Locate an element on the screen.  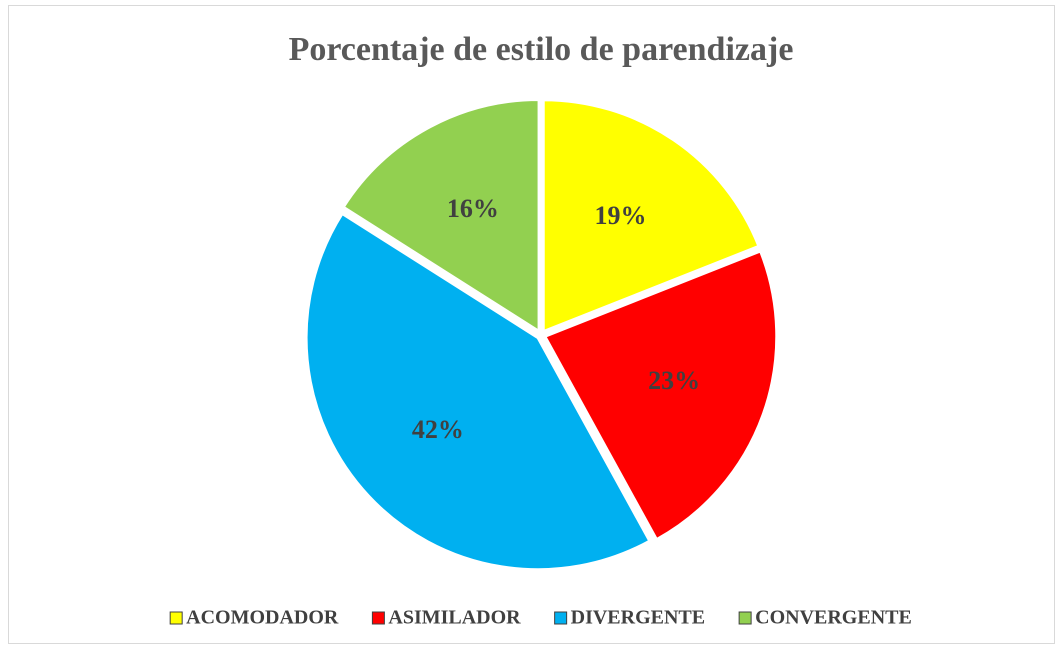
data-label: 42% is located at coordinates (438, 429).